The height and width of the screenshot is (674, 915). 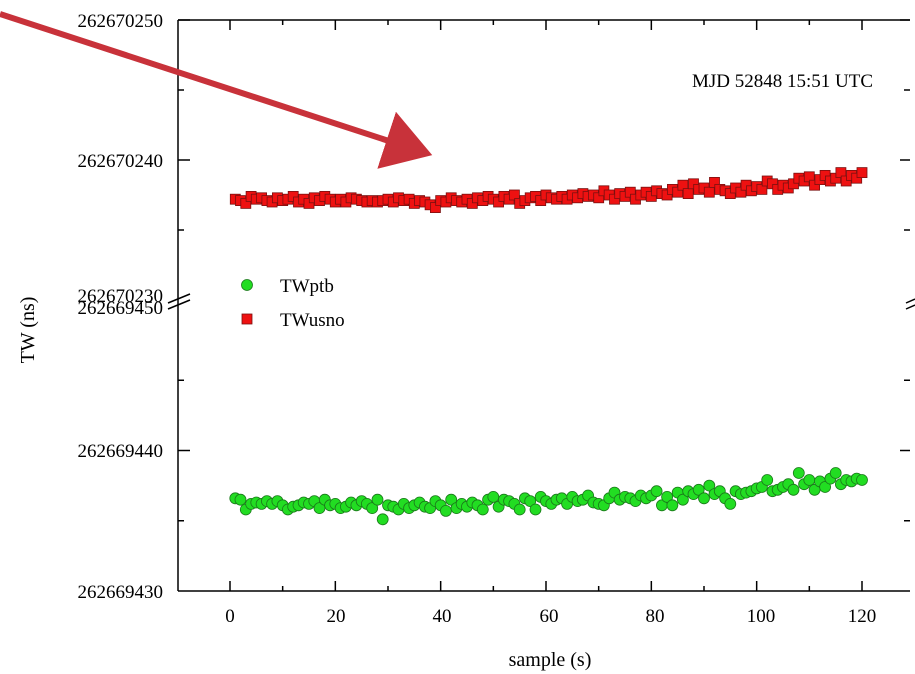 What do you see at coordinates (782, 81) in the screenshot?
I see `annotation-text: MJD 52848 15:51 UTC` at bounding box center [782, 81].